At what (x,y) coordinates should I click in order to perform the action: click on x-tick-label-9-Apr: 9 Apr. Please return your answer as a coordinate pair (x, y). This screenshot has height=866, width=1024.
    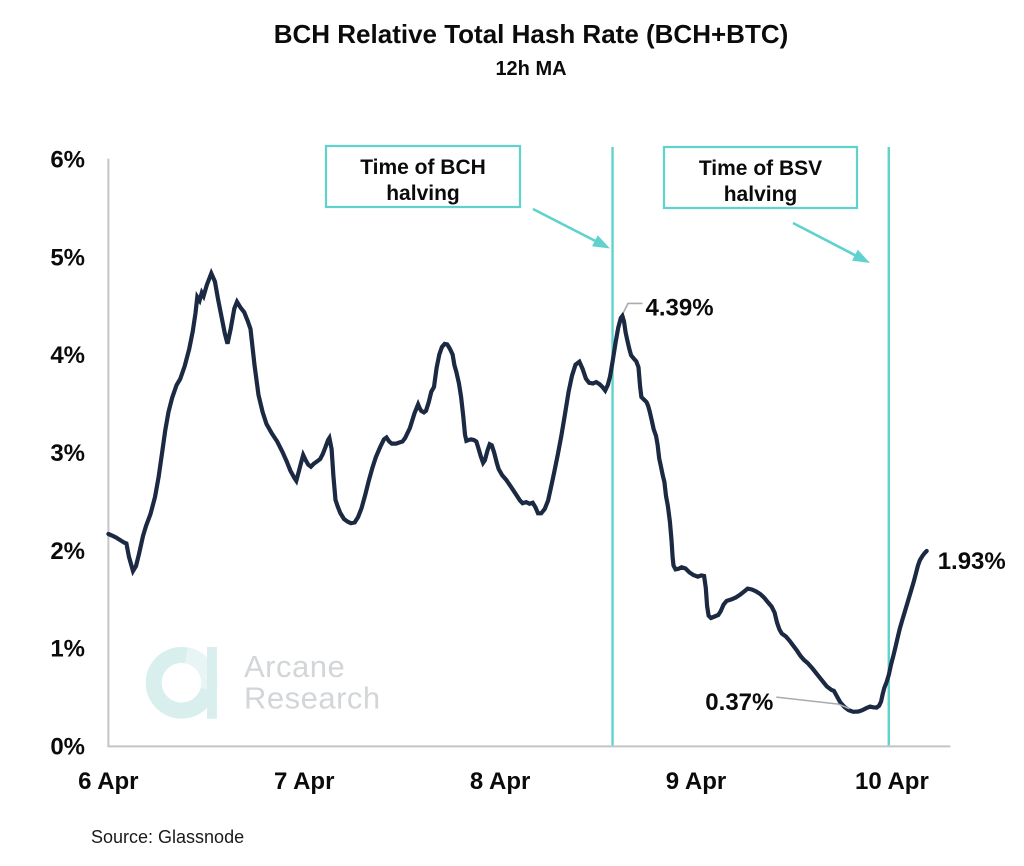
    Looking at the image, I should click on (696, 781).